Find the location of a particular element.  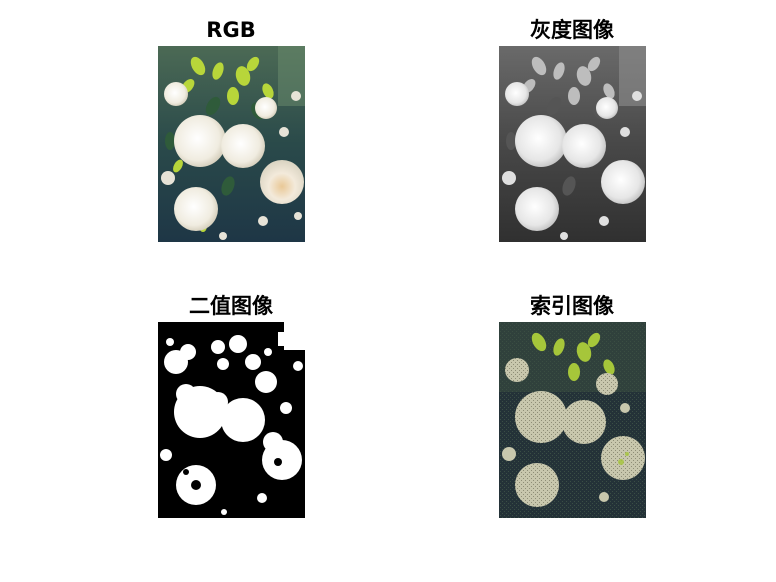

panel-title-gray: 灰度图像 is located at coordinates (572, 30).